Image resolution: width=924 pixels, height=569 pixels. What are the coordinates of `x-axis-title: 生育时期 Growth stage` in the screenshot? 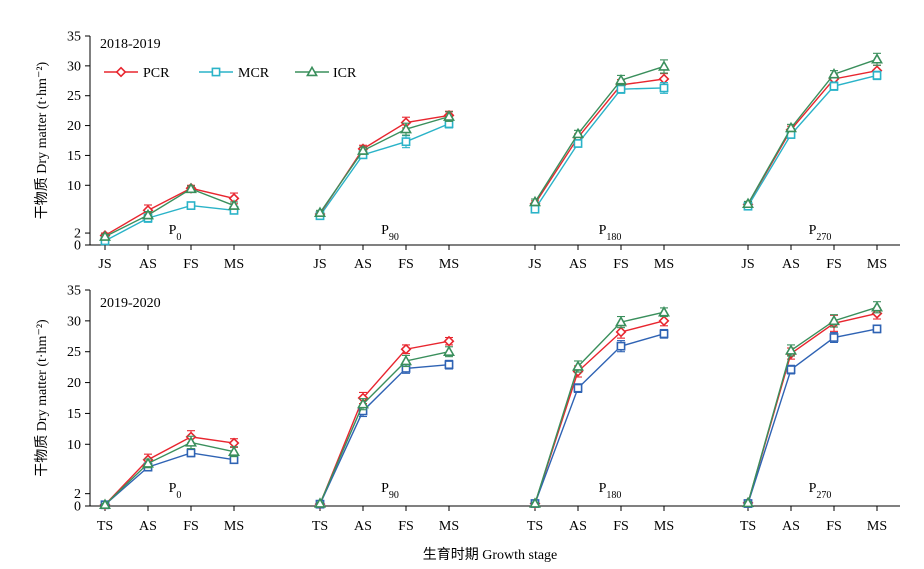 It's located at (490, 555).